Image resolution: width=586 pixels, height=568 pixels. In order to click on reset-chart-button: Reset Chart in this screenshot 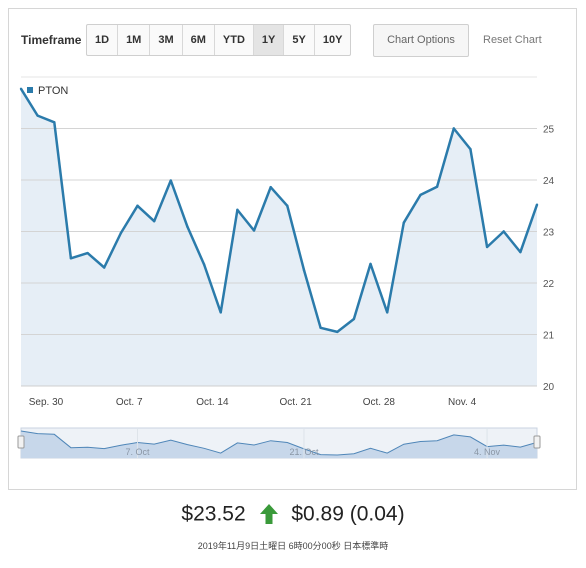, I will do `click(512, 40)`.